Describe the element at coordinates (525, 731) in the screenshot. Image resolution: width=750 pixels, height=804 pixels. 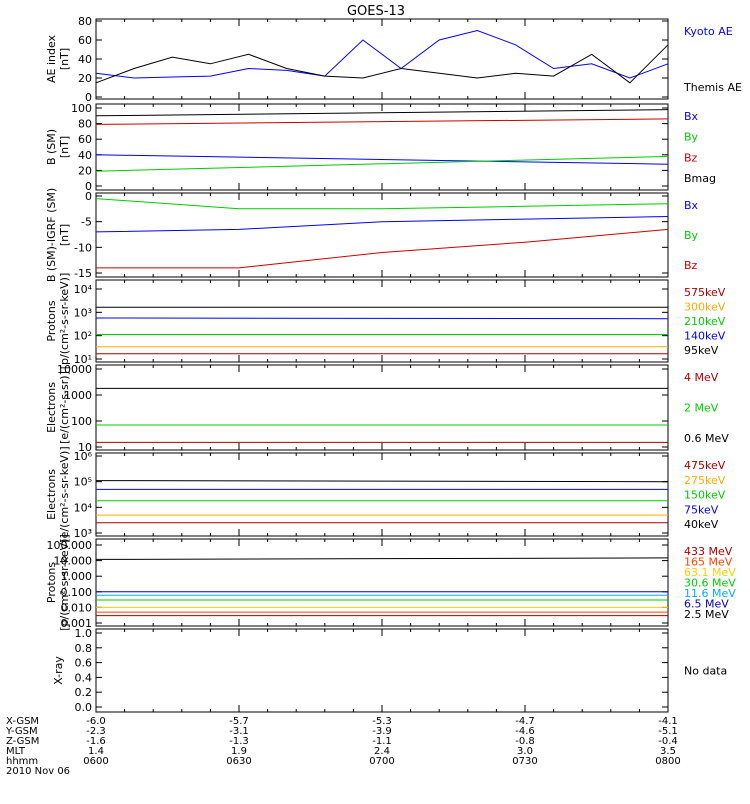
I see `x-axis-value: -4.6` at that location.